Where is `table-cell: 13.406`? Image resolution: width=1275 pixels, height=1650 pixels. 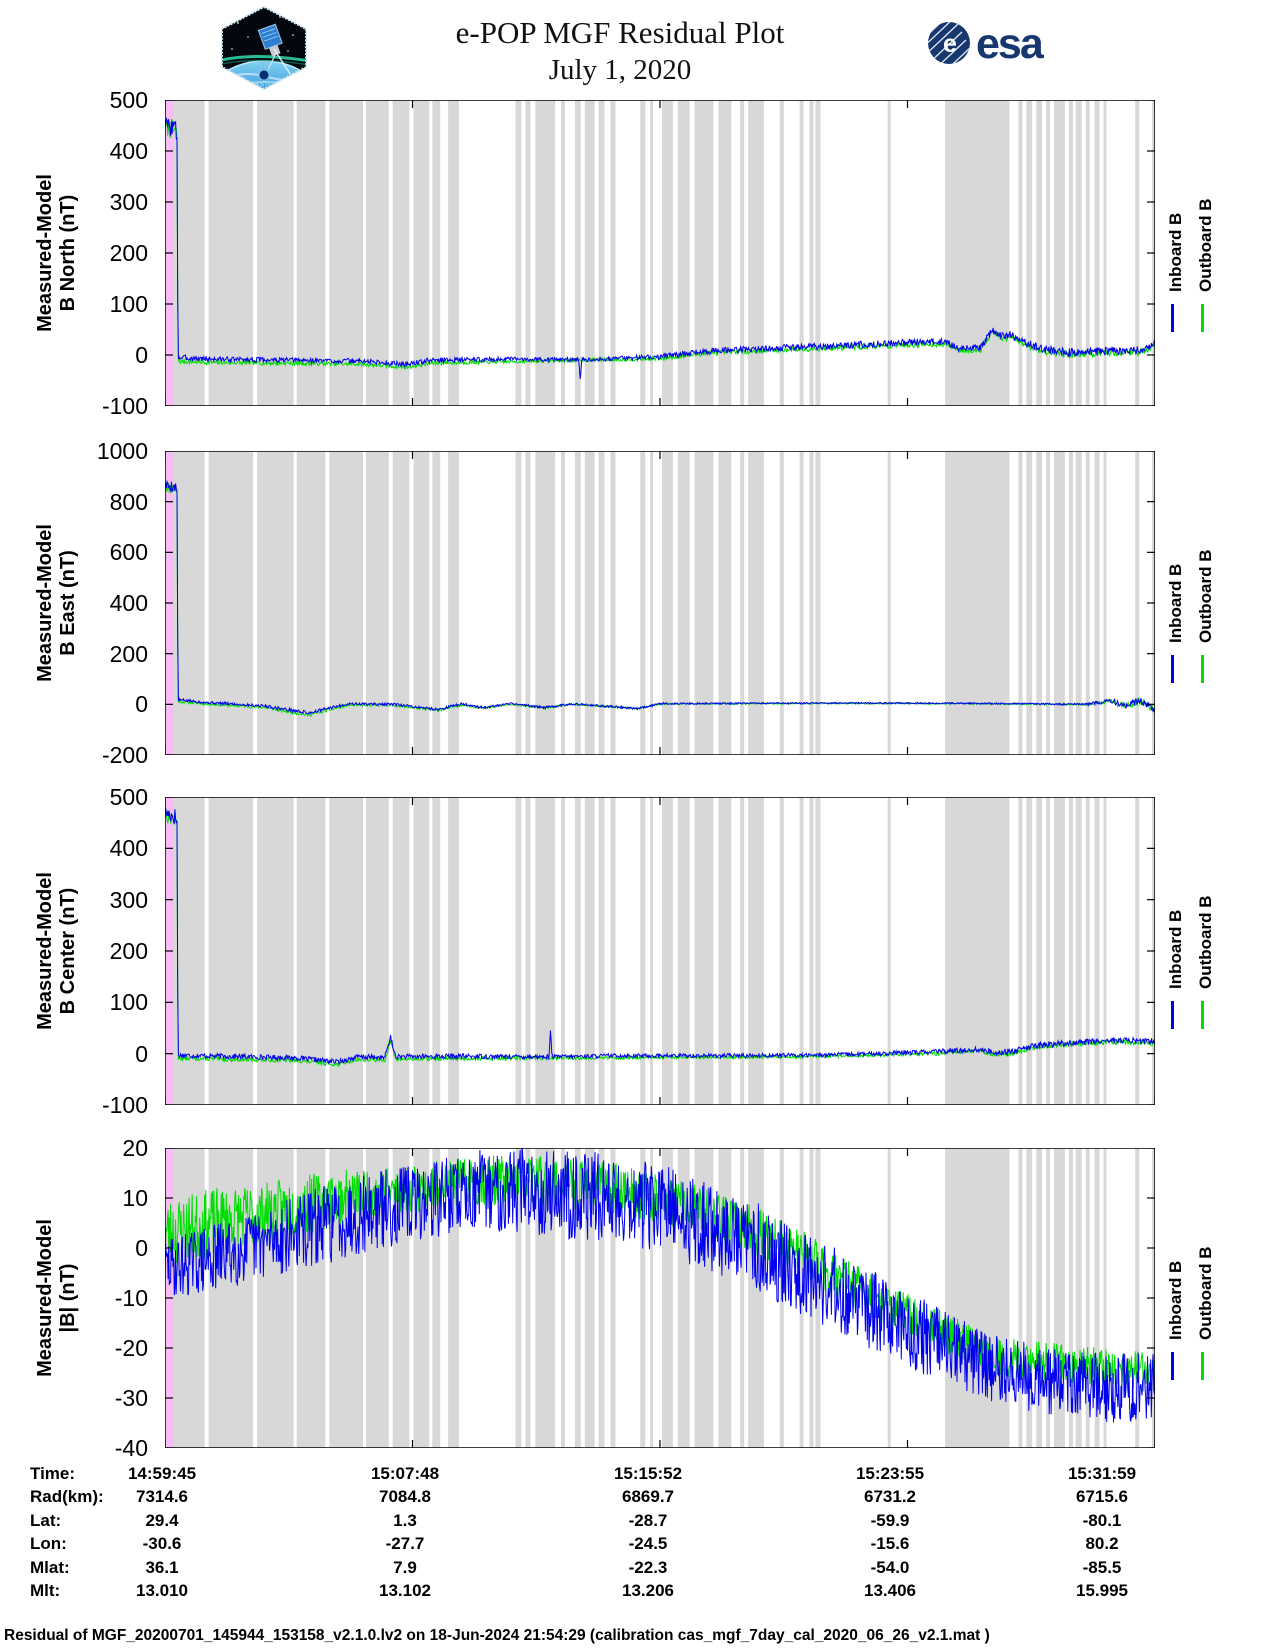 table-cell: 13.406 is located at coordinates (890, 1590).